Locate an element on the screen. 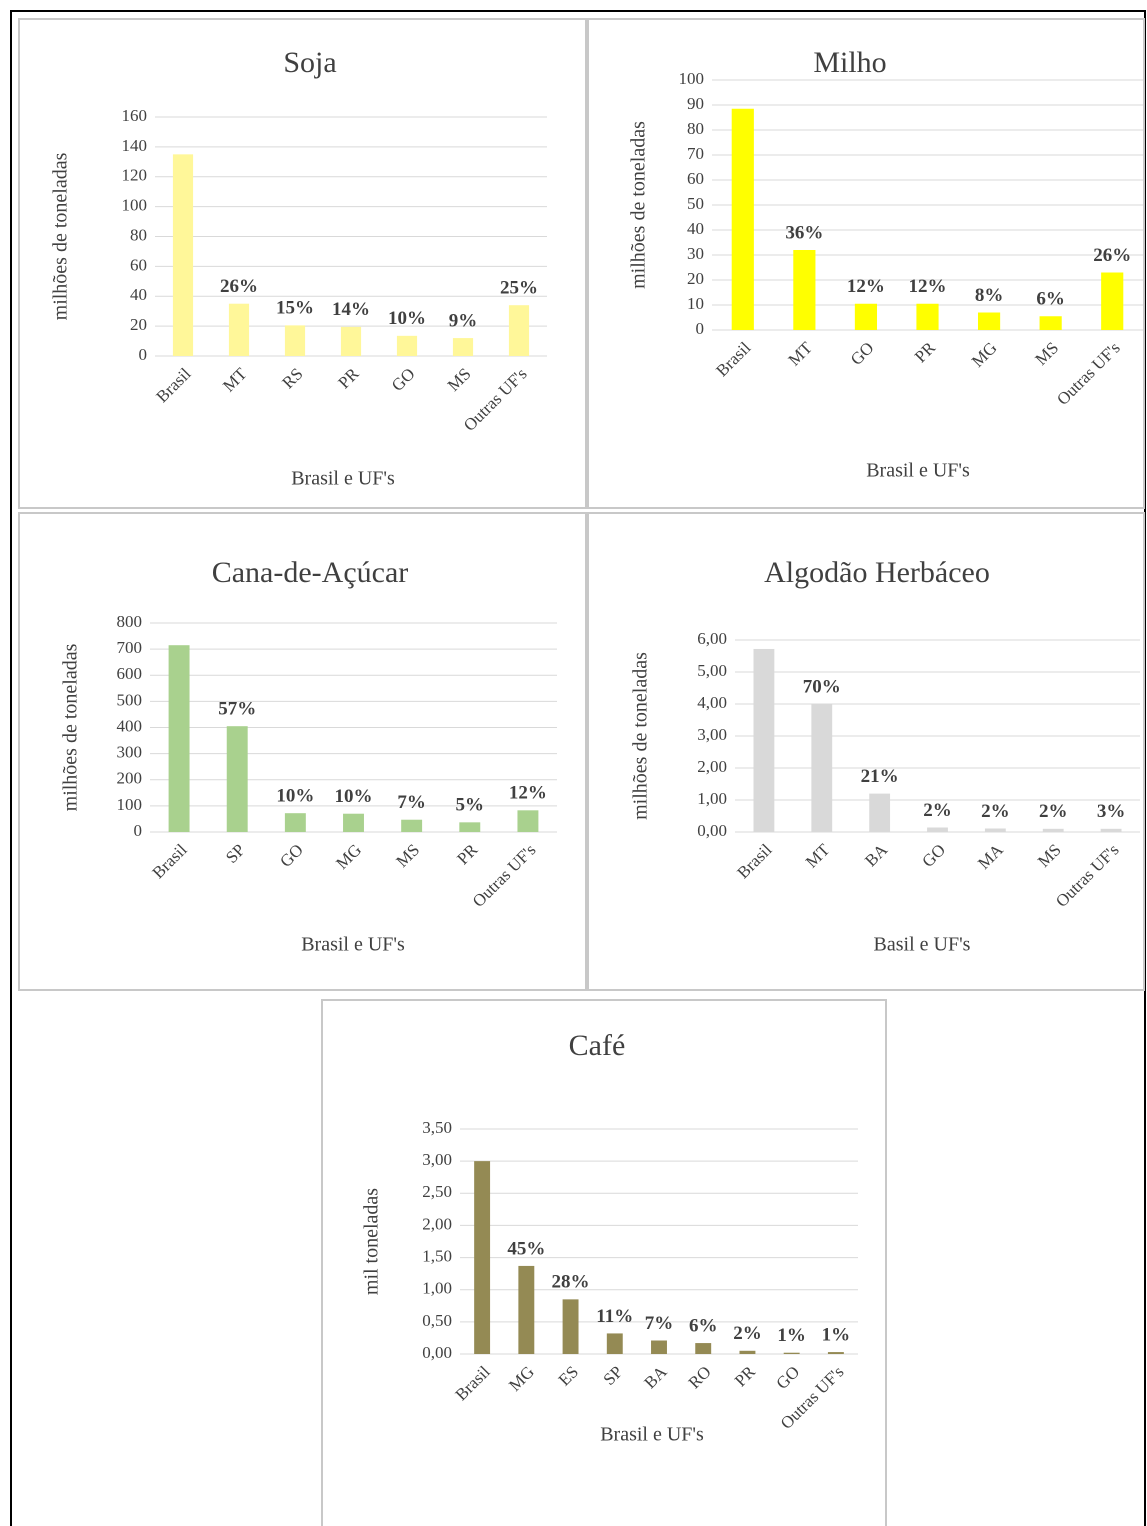 This screenshot has height=1526, width=1147. chart-title: Milho is located at coordinates (849, 62).